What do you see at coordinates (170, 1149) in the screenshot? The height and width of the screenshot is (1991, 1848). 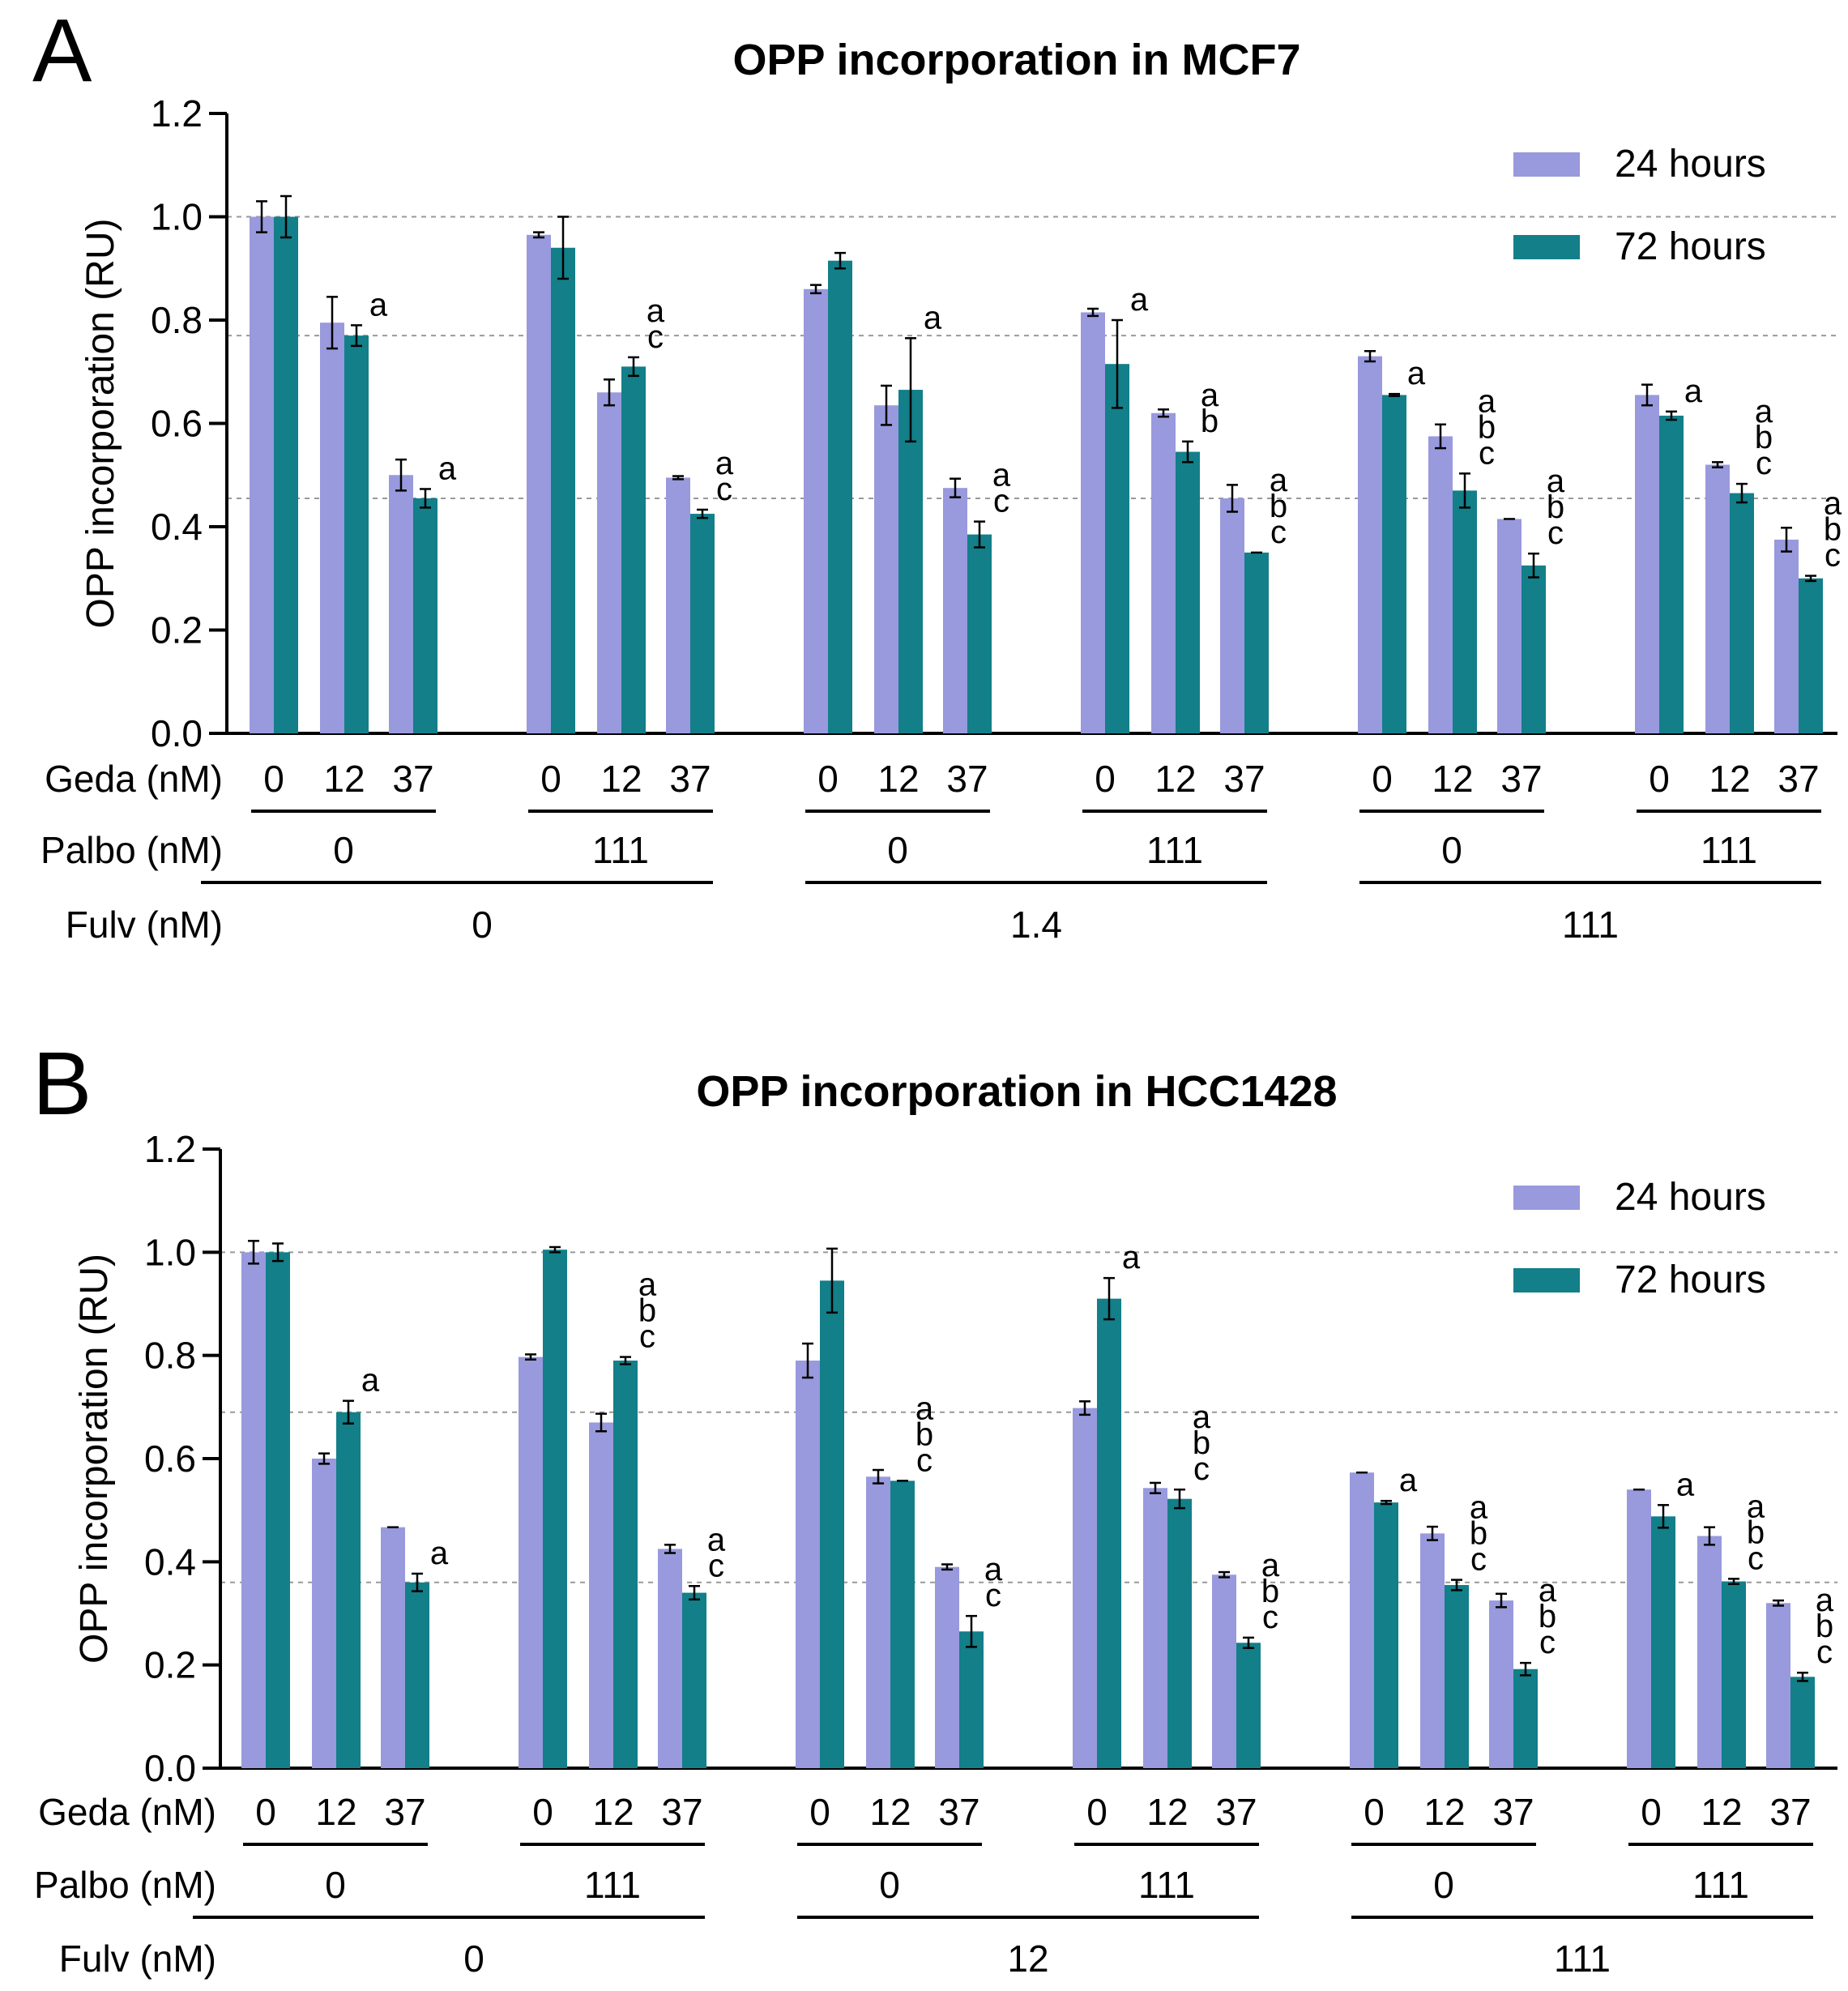 I see `y-tick-label: 1.2` at bounding box center [170, 1149].